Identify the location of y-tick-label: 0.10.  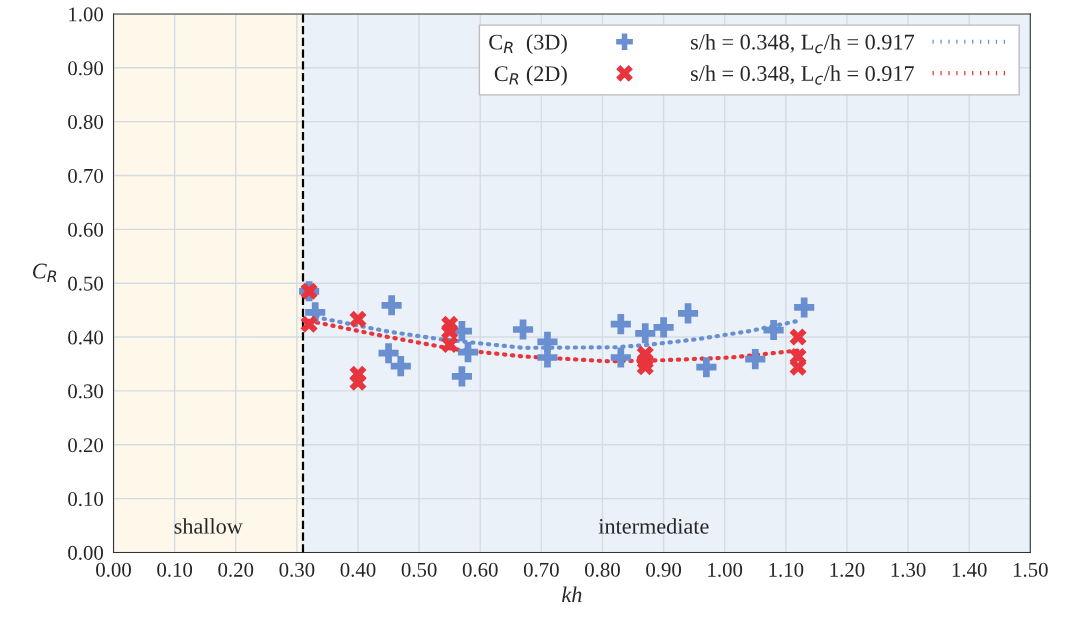
(86, 499).